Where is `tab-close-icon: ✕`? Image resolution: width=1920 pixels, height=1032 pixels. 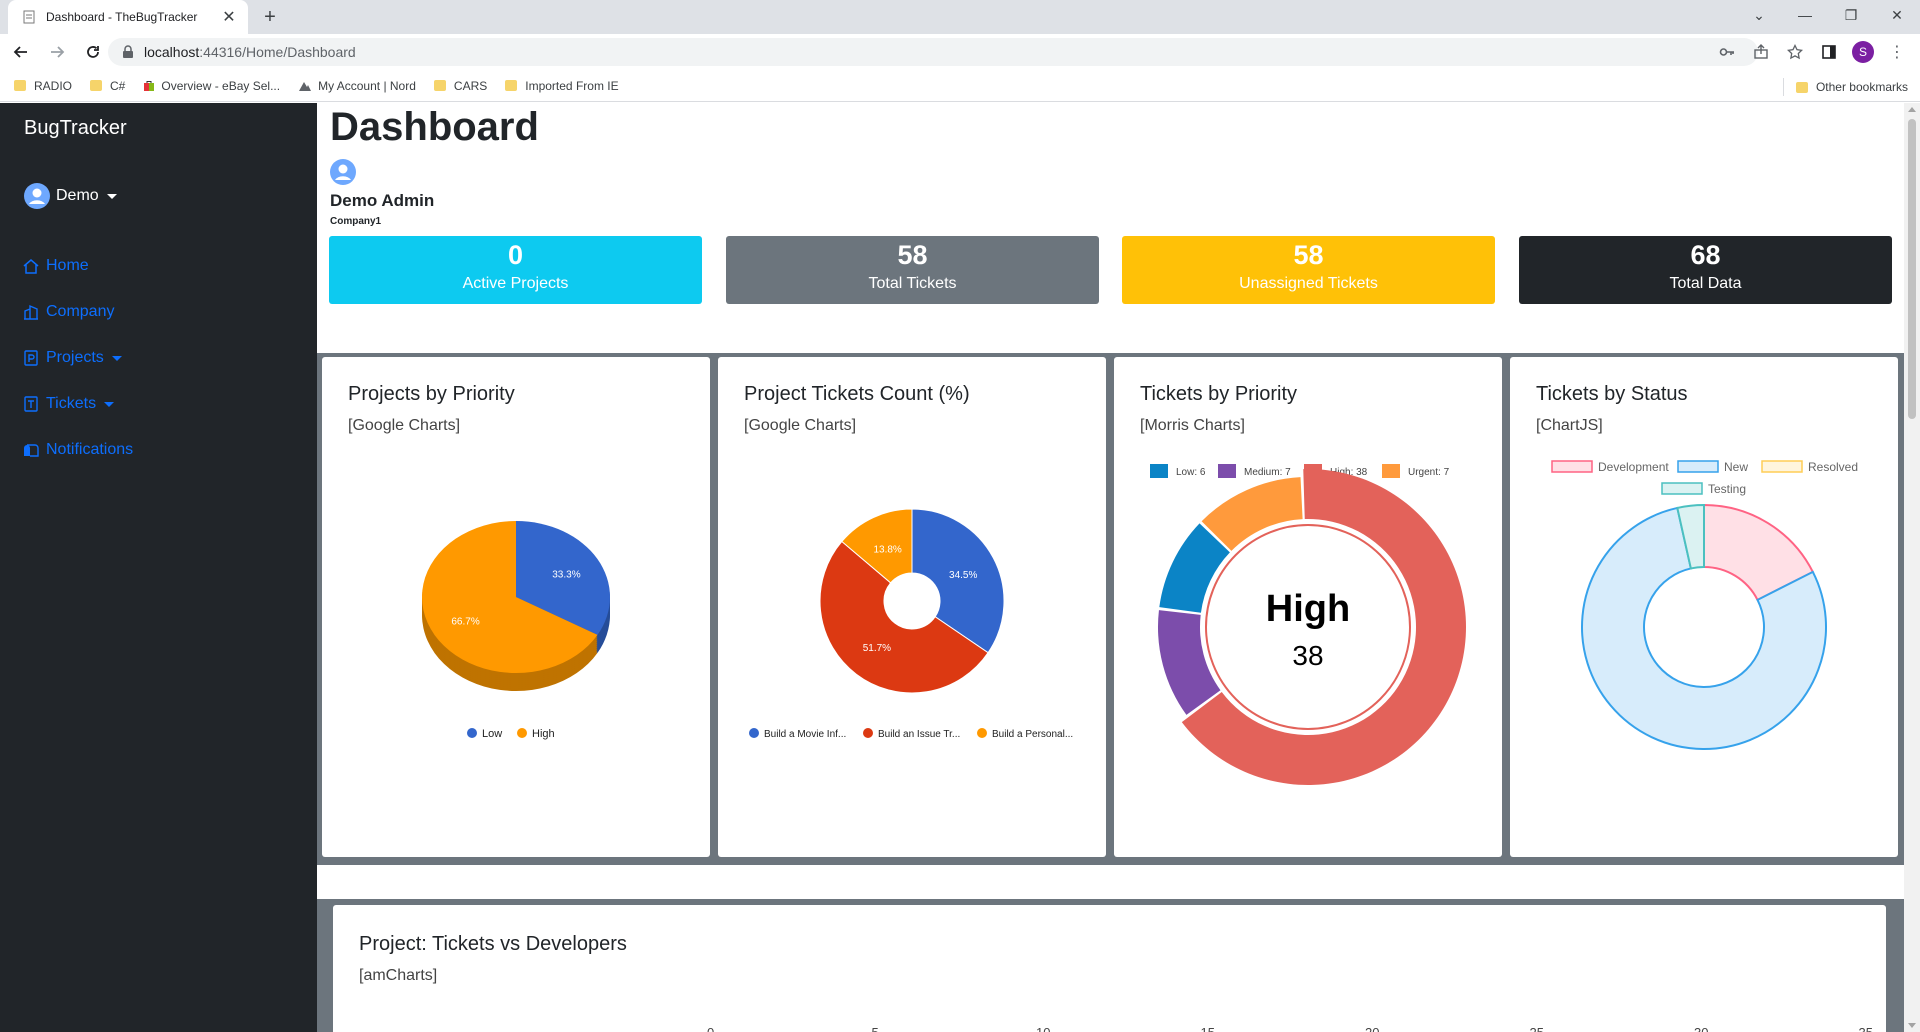
tab-close-icon: ✕ is located at coordinates (229, 17).